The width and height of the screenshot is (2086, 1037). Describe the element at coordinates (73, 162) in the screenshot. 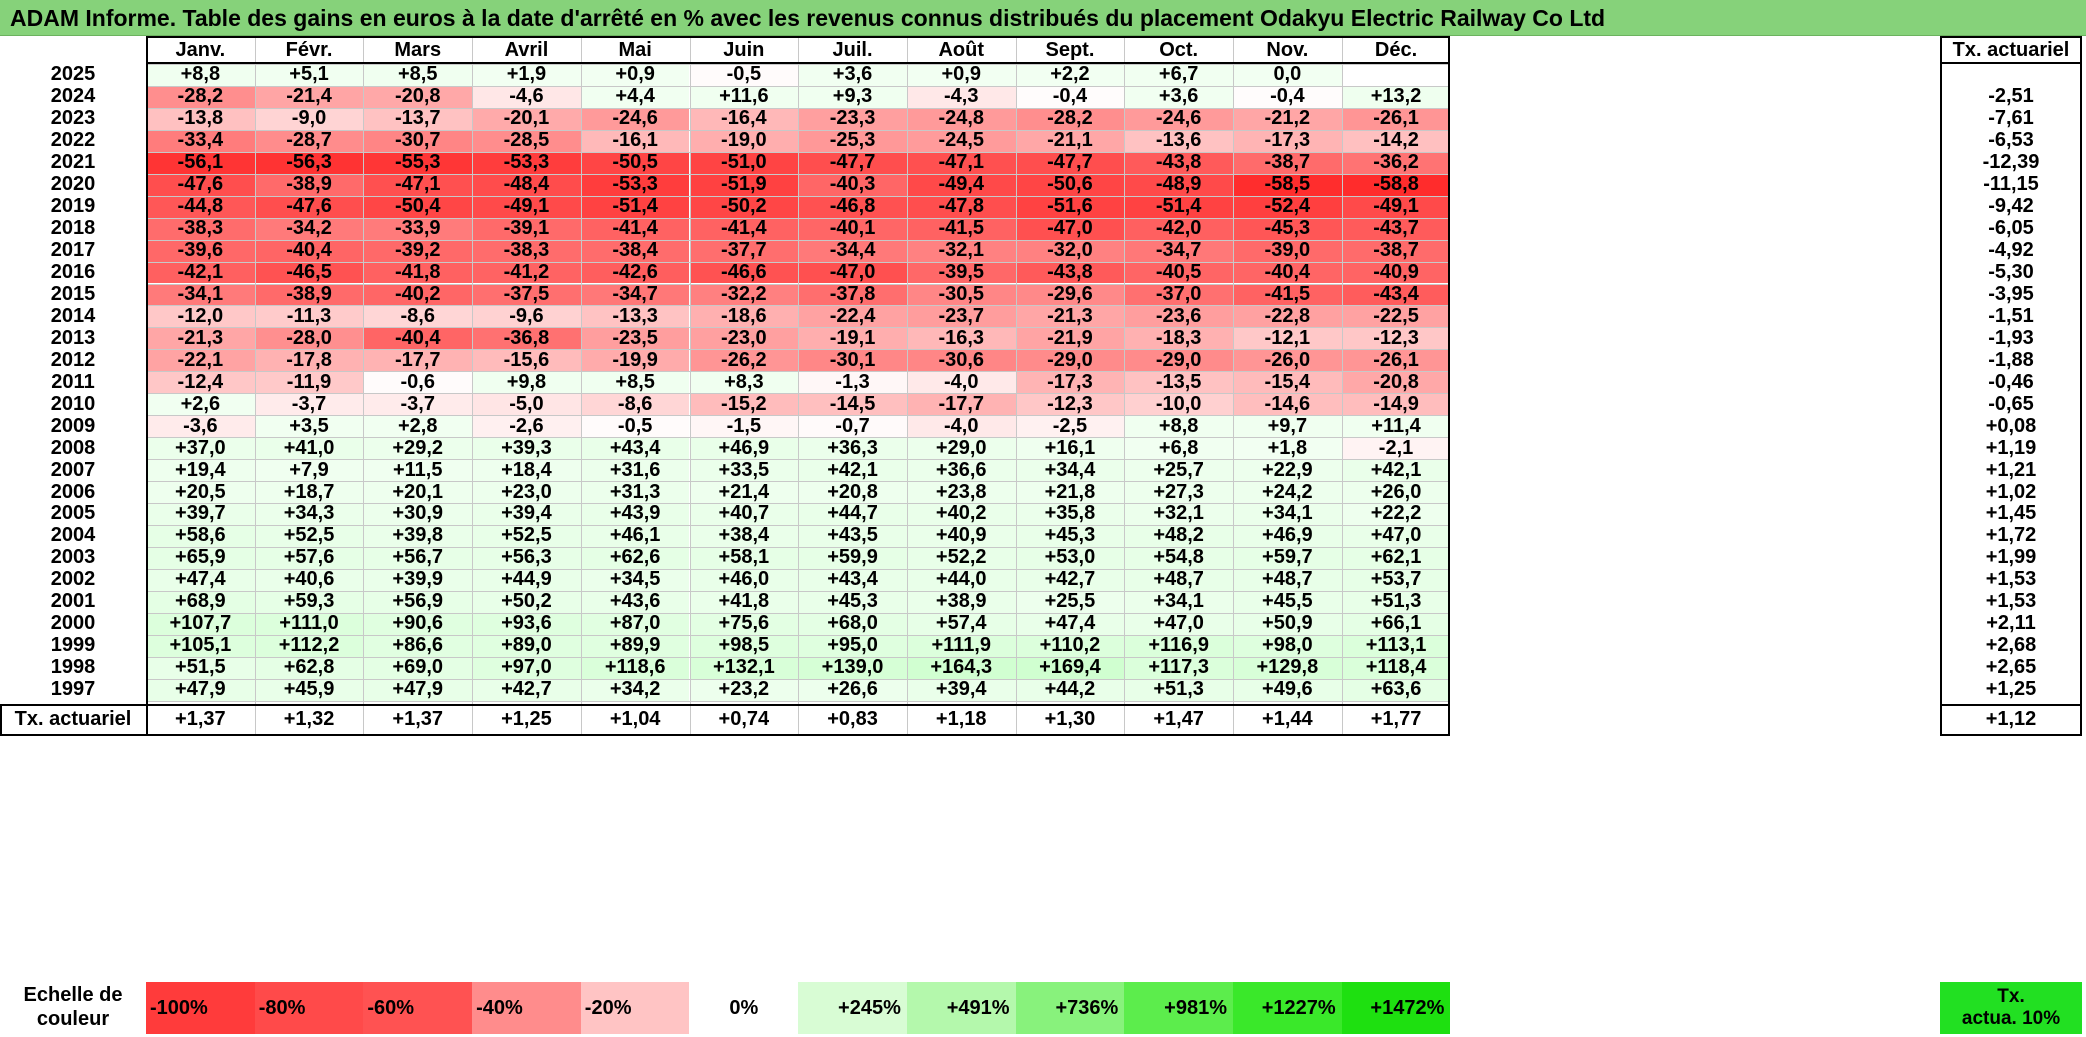

I see `year-label: 2021` at that location.